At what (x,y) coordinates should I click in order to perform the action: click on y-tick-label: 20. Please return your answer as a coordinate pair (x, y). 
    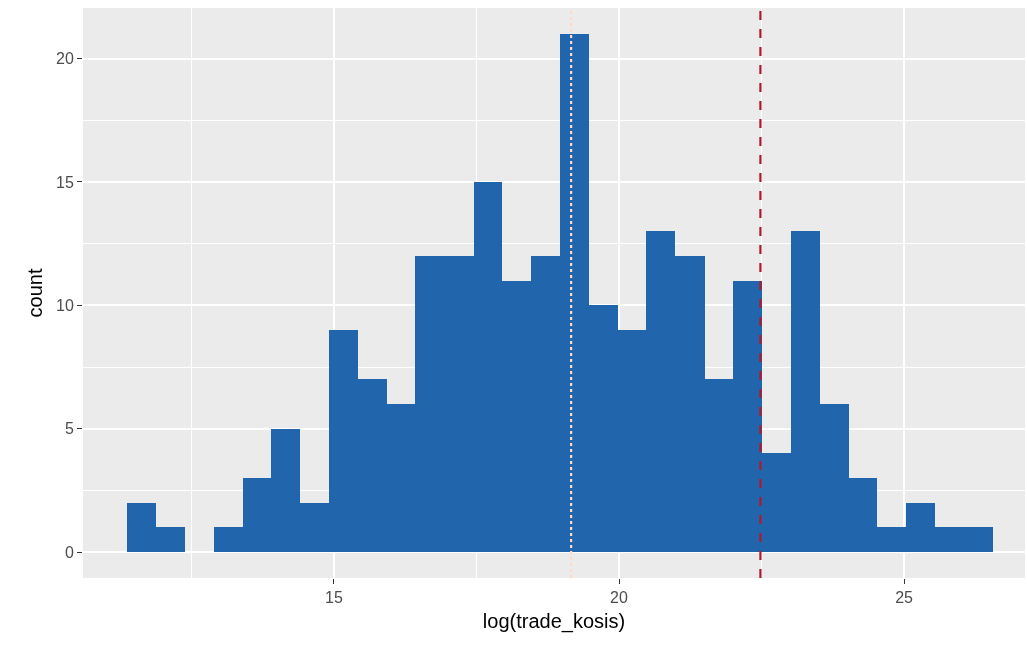
    Looking at the image, I should click on (65, 59).